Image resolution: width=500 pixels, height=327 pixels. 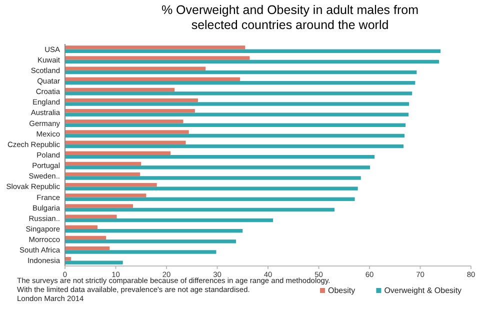 I want to click on legend-label: Overweight & Obesity, so click(x=423, y=290).